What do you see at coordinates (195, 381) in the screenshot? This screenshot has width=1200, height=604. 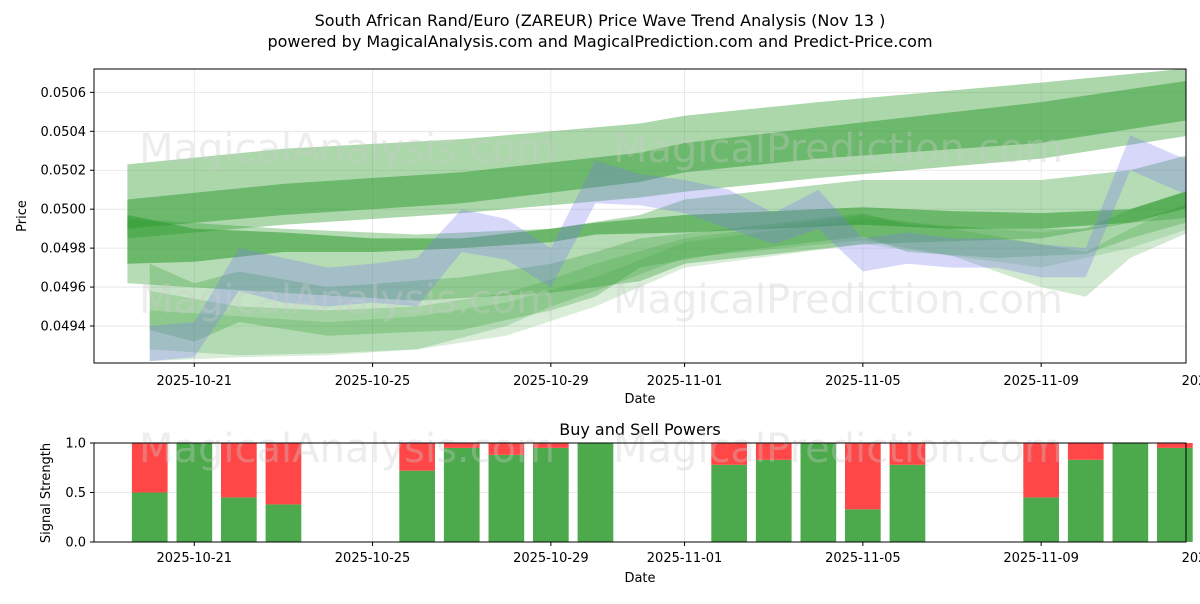 I see `price-x-tick-label: 2025-10-21` at bounding box center [195, 381].